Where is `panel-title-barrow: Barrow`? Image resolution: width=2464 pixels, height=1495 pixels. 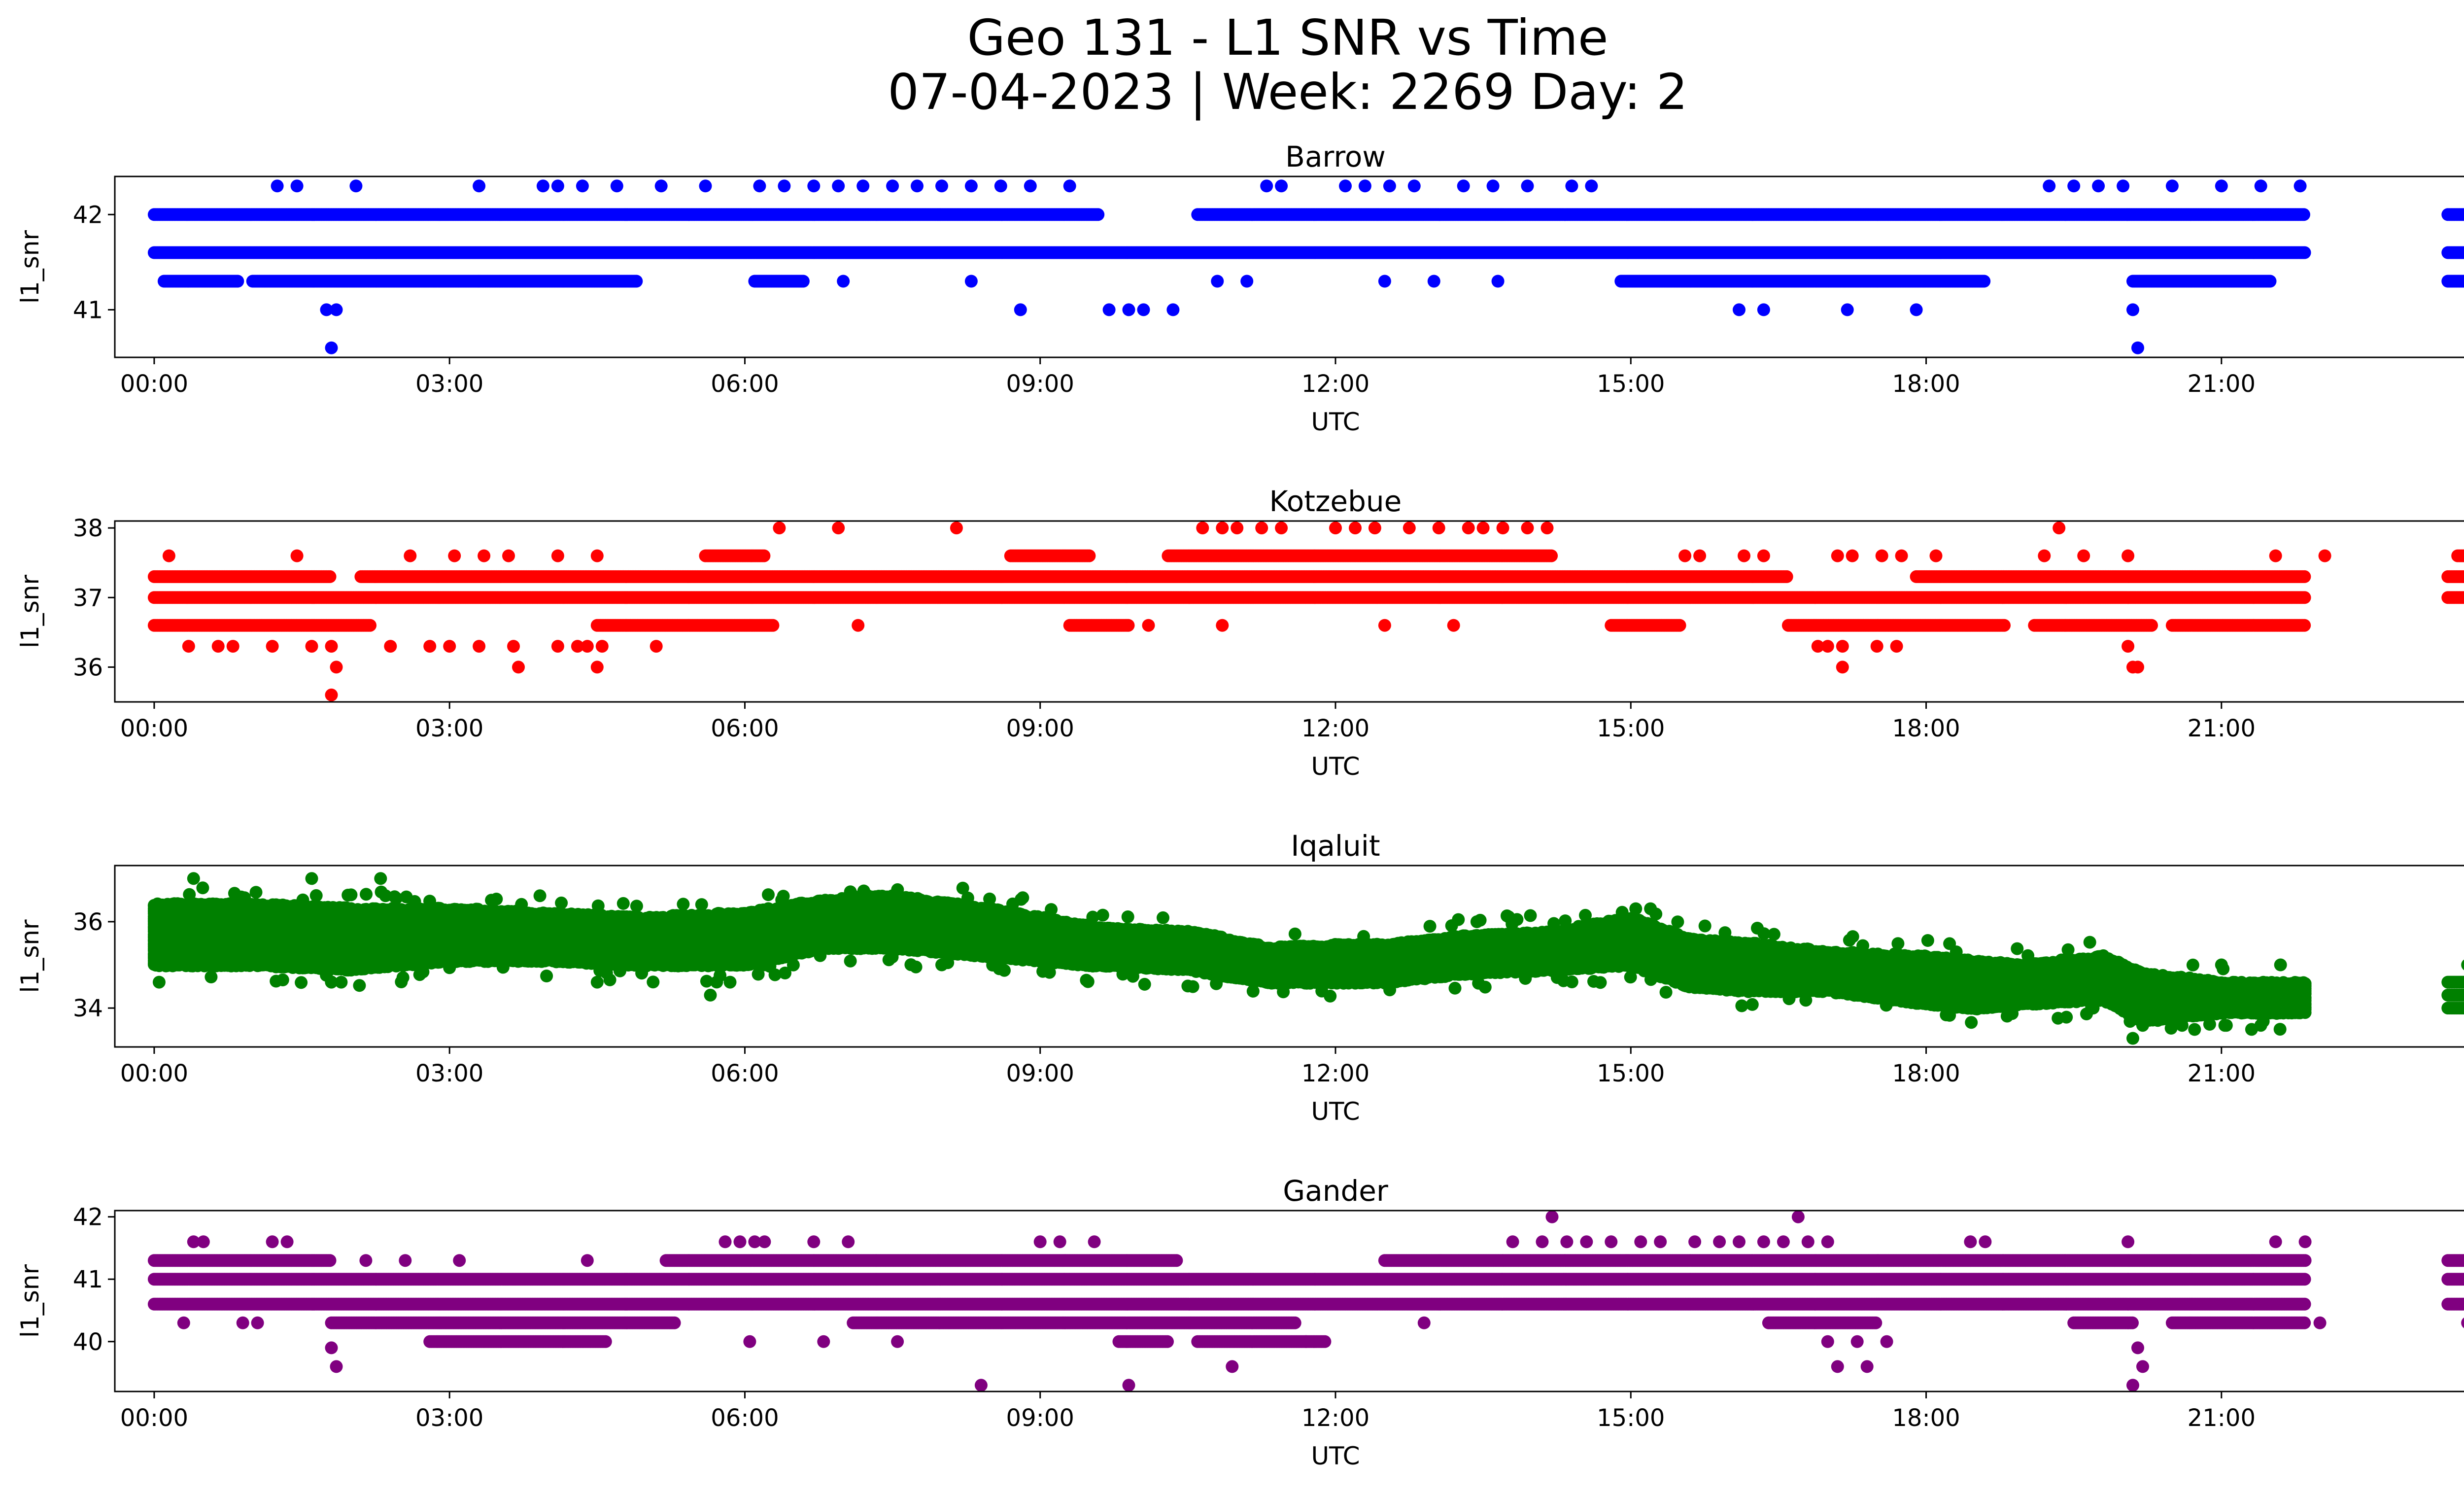 panel-title-barrow: Barrow is located at coordinates (1335, 157).